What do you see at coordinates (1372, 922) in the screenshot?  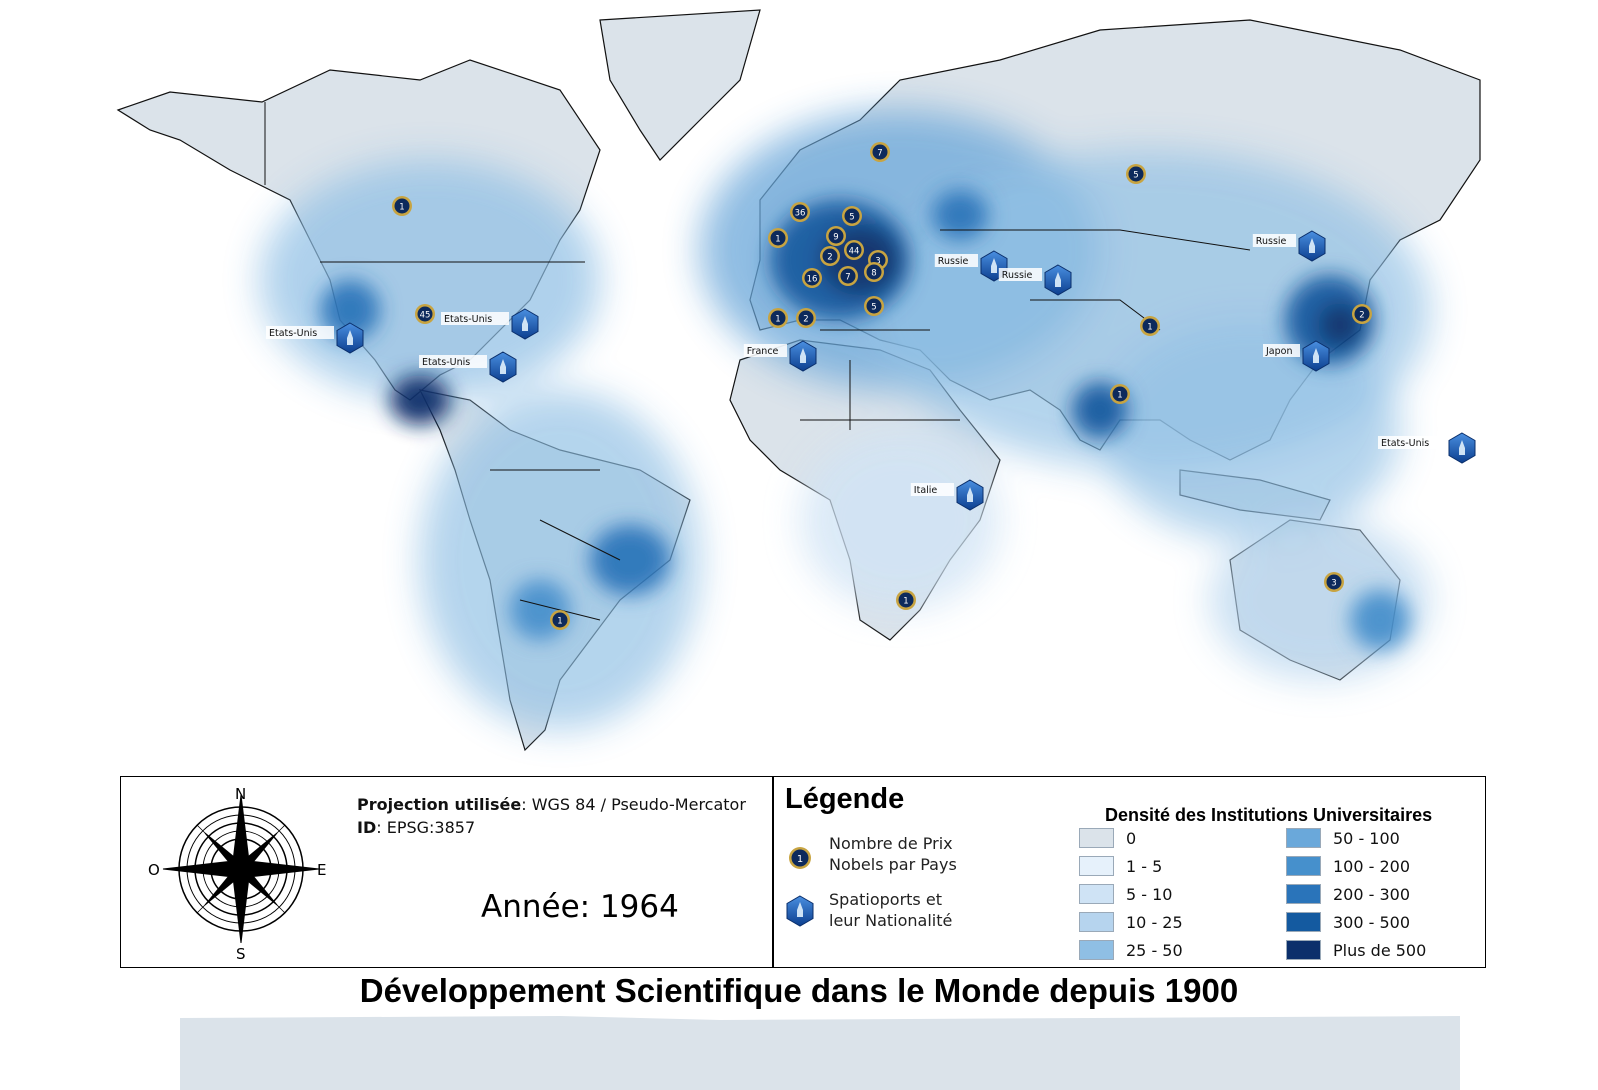 I see `density-swatch-label: 300 - 500` at bounding box center [1372, 922].